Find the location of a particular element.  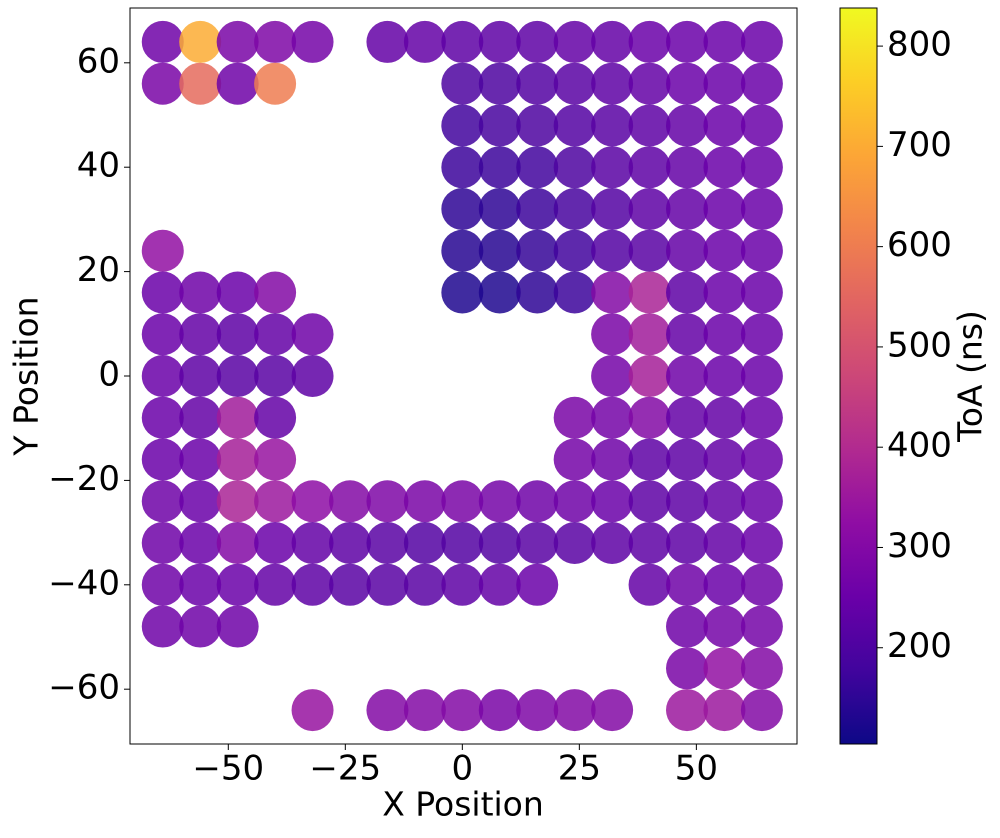

x-axis-label: X Position is located at coordinates (463, 804).